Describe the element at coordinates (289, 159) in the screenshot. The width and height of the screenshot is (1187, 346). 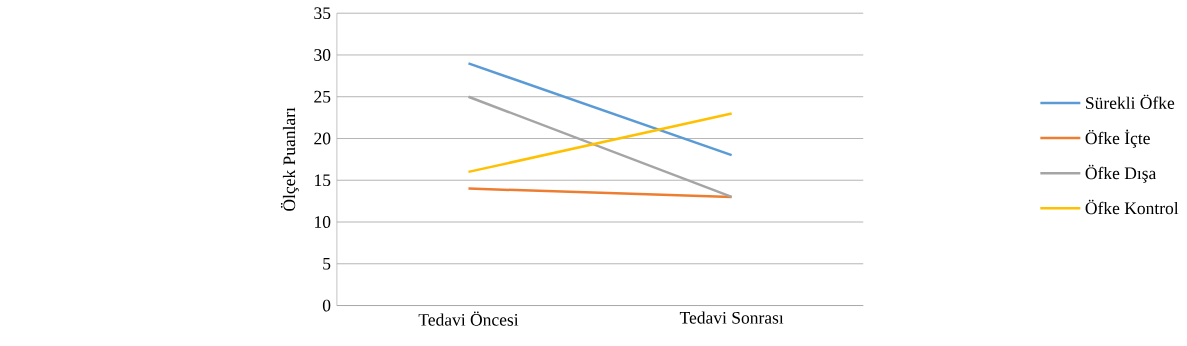
I see `y-axis-title: Ölçek Puanları` at that location.